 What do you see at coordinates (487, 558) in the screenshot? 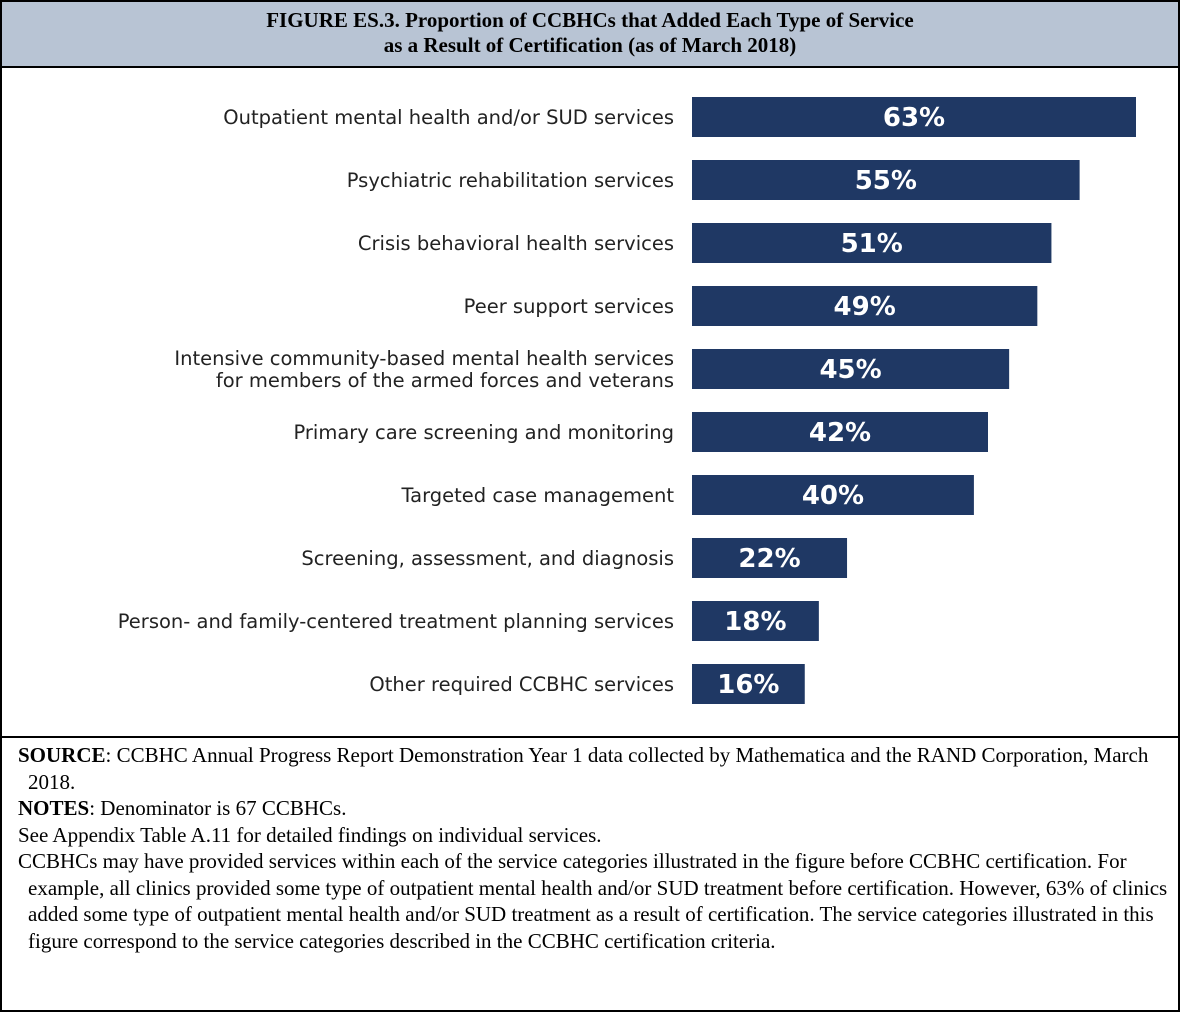
I see `category-label-8: Screening, assessment, and diagnosis` at bounding box center [487, 558].